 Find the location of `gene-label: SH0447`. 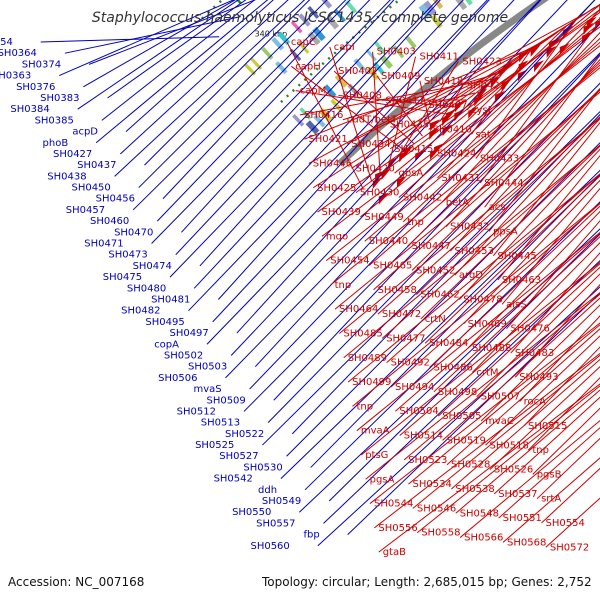

gene-label: SH0447 is located at coordinates (431, 246).